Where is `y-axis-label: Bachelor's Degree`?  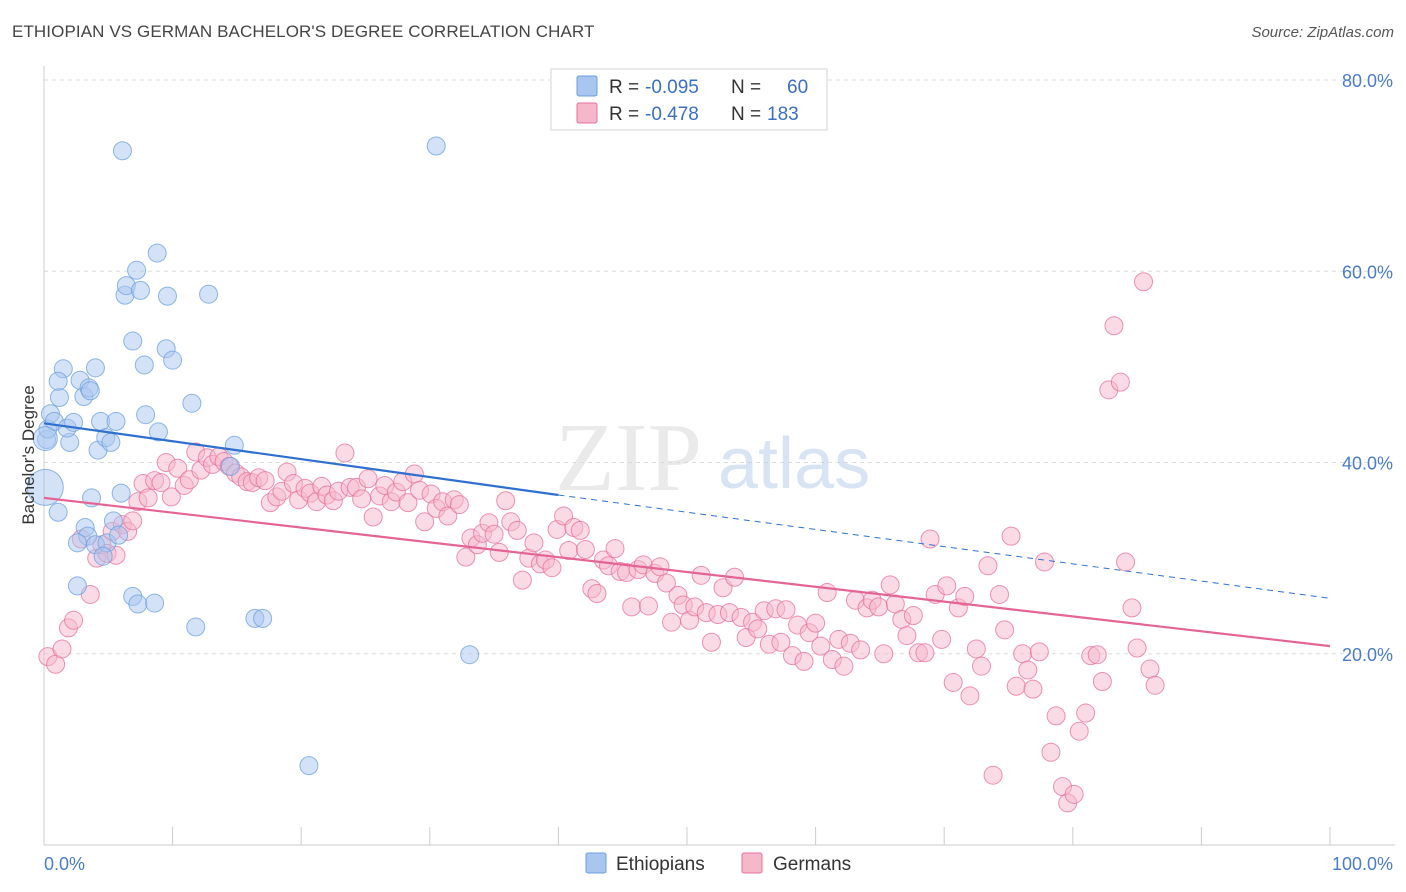
y-axis-label: Bachelor's Degree is located at coordinates (28, 454).